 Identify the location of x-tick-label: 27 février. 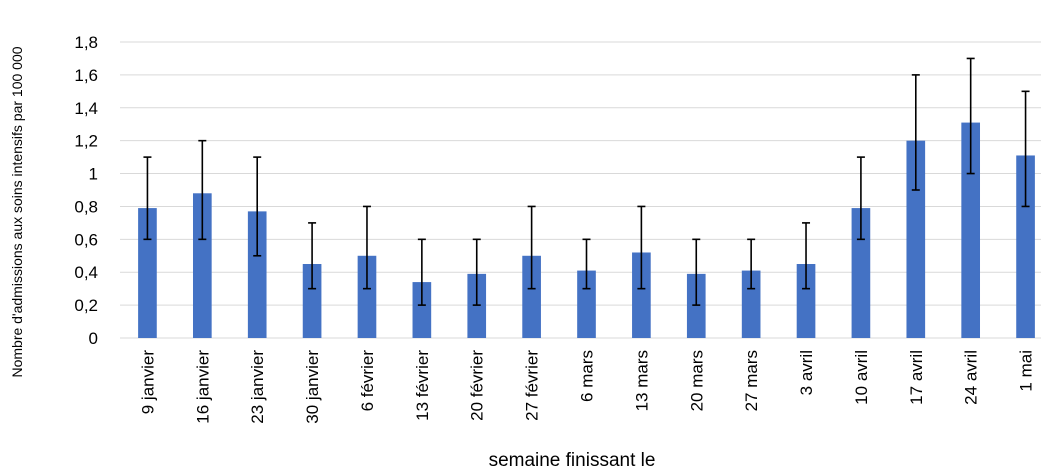
(532, 385).